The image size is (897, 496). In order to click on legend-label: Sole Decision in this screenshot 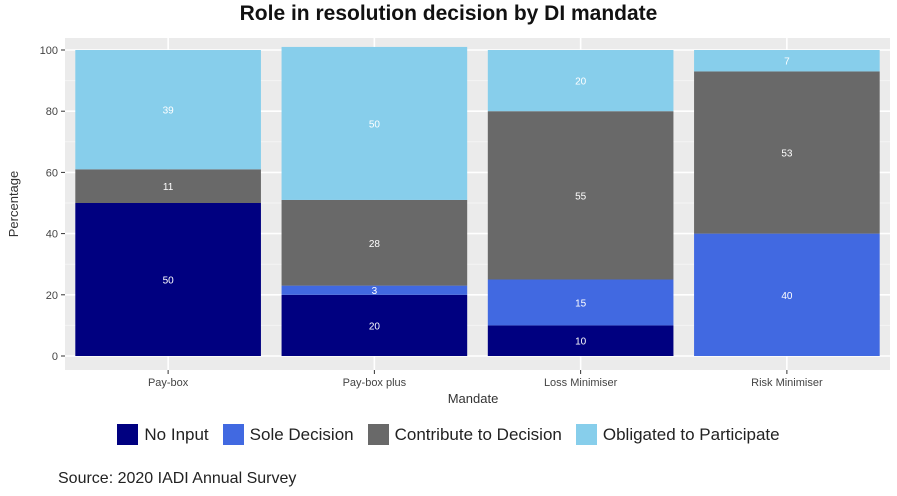, I will do `click(301, 434)`.